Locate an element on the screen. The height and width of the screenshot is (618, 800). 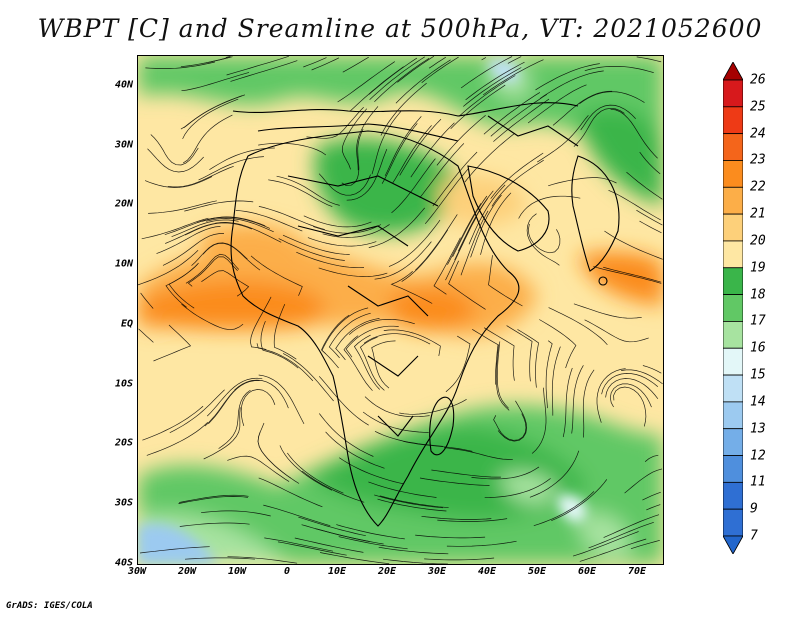
grads-credit: GrADS: IGES/COLA is located at coordinates (49, 606).